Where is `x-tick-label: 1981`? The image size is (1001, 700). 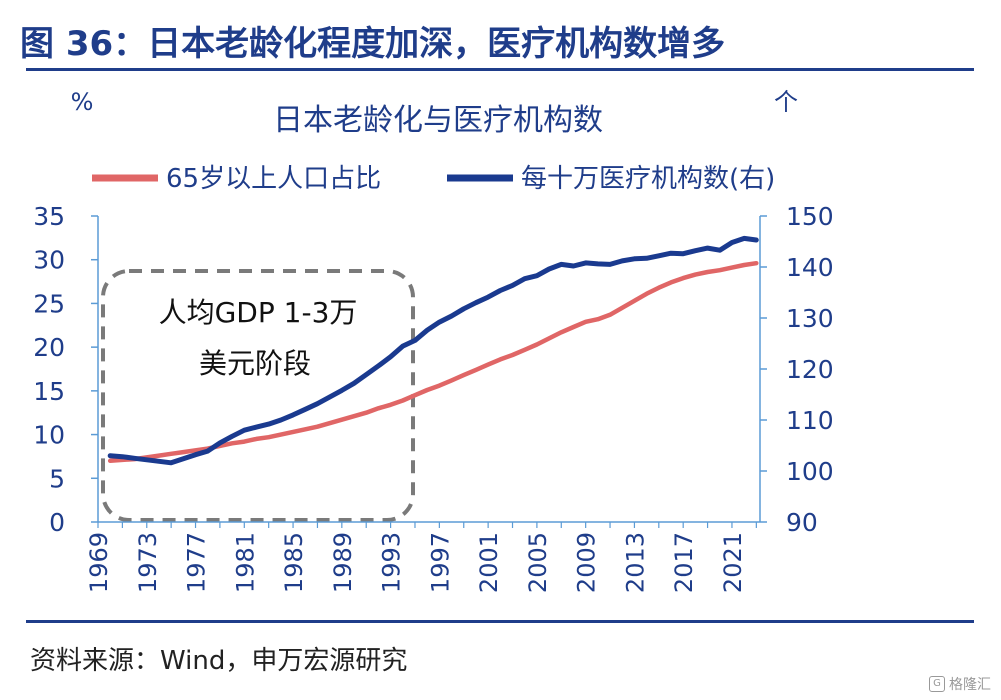
x-tick-label: 1981 is located at coordinates (245, 562).